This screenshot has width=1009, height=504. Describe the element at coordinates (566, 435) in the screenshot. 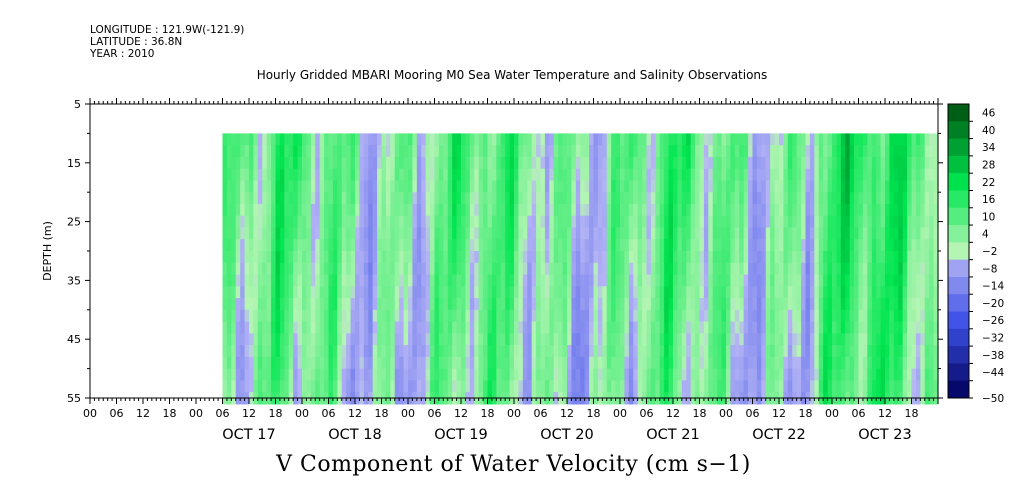

I see `x-day-label: OCT 20` at that location.